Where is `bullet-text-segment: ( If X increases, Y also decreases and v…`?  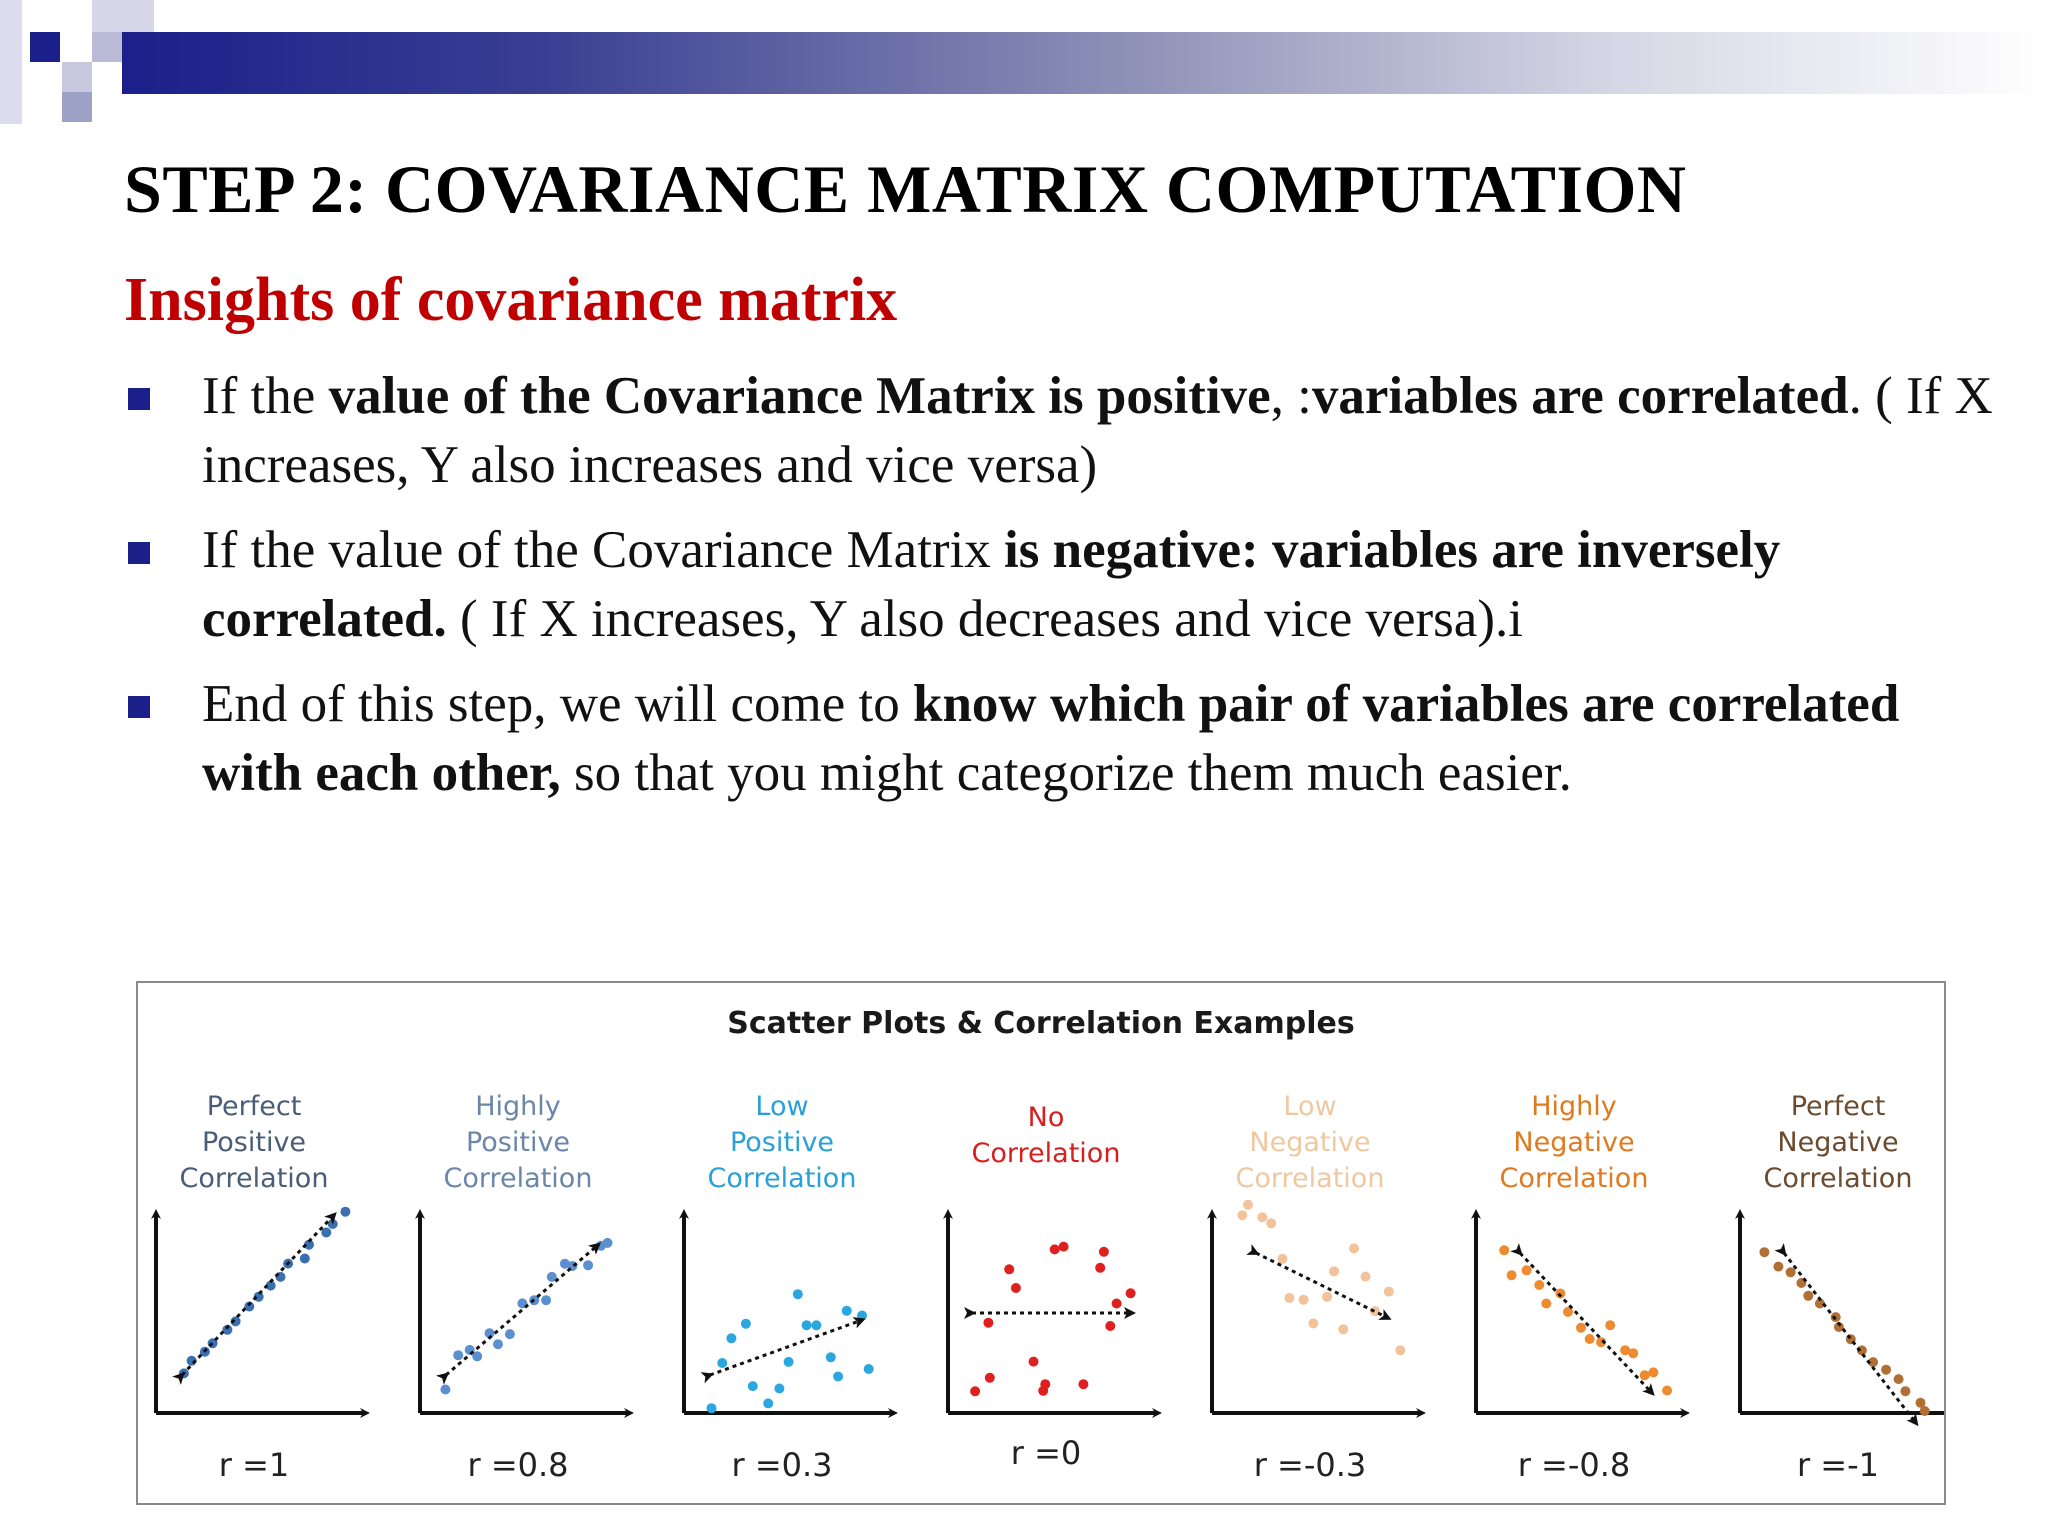 bullet-text-segment: ( If X increases, Y also decreases and v… is located at coordinates (984, 619).